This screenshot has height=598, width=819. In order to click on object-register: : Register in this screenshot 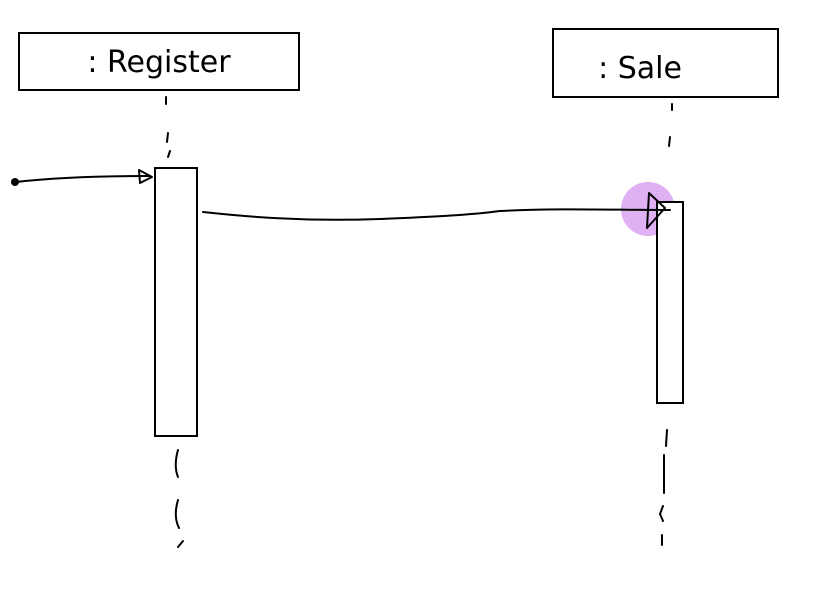, I will do `click(159, 61)`.